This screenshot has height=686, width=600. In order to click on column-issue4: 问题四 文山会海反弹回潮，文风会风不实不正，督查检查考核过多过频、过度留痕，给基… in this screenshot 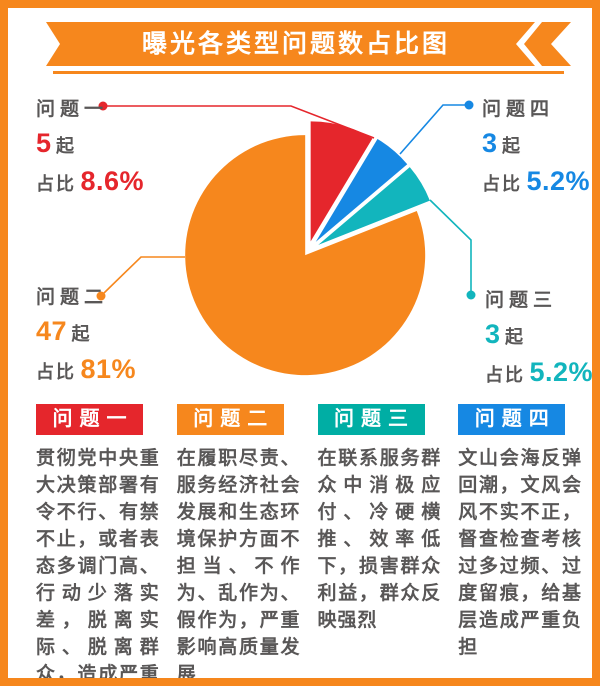, I will do `click(520, 541)`.